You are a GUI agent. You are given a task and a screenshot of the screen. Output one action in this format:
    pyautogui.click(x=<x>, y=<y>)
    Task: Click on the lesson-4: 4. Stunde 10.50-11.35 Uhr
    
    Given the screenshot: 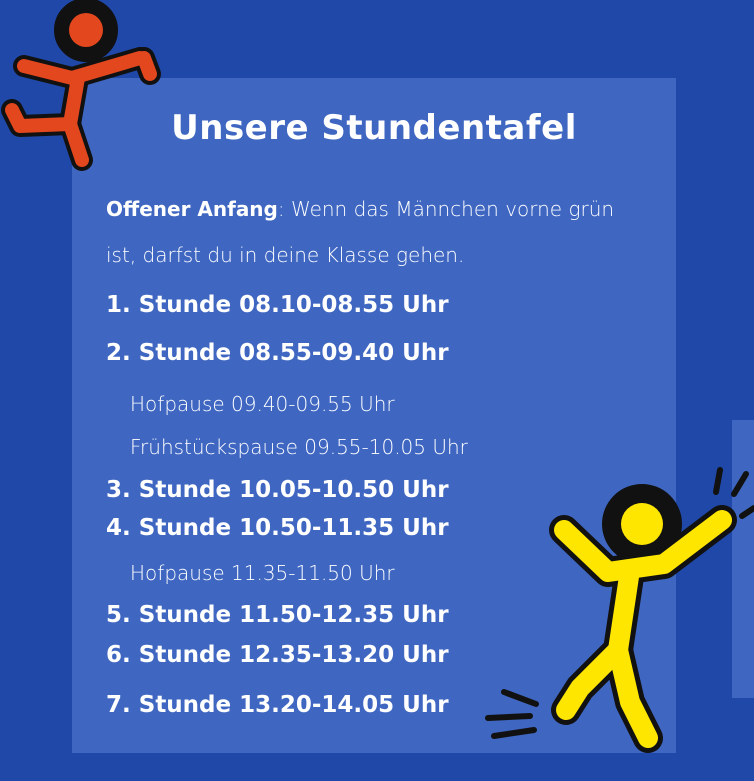 What is the action you would take?
    pyautogui.click(x=277, y=528)
    